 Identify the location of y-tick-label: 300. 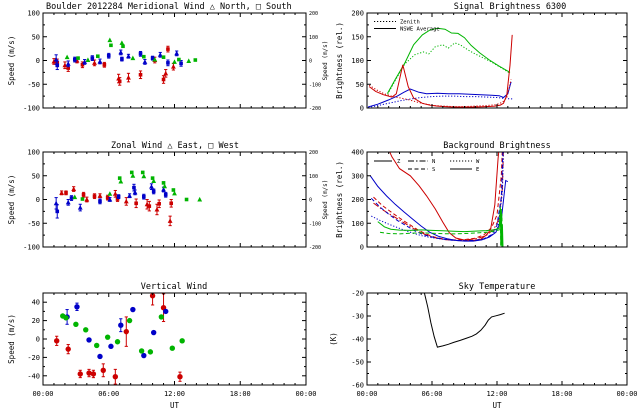
(357, 176).